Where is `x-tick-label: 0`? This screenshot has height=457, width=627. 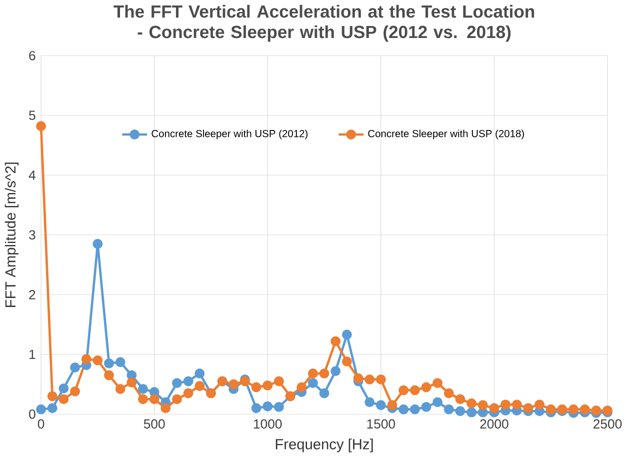
x-tick-label: 0 is located at coordinates (41, 424).